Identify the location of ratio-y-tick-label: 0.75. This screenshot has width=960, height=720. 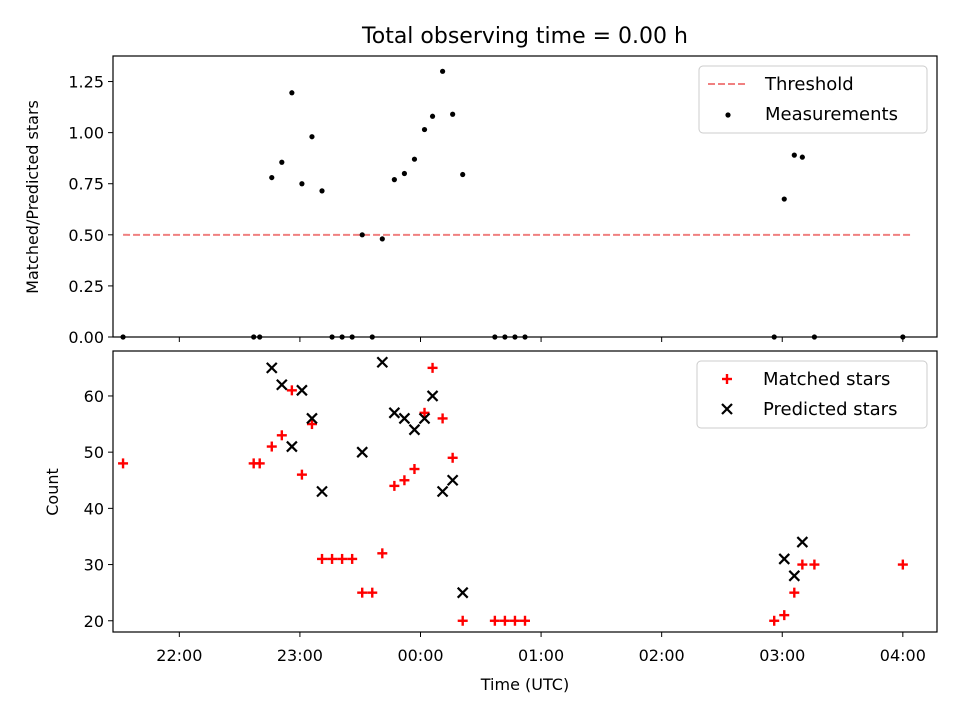
(86, 184).